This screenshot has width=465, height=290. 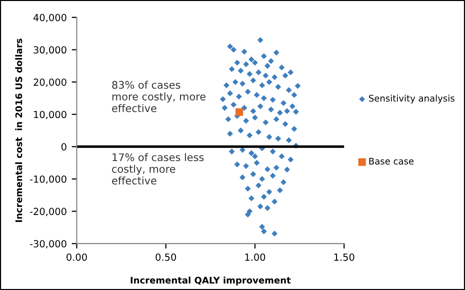 I want to click on annotation: 83% of cases more costly, more effective, so click(x=159, y=96).